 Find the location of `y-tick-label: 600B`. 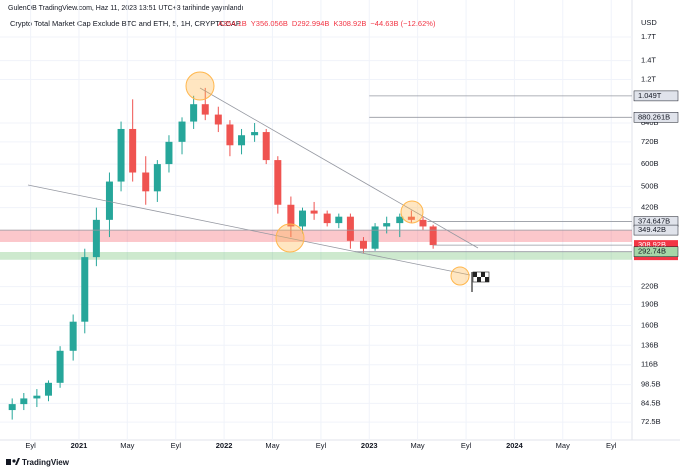

y-tick-label: 600B is located at coordinates (650, 163).